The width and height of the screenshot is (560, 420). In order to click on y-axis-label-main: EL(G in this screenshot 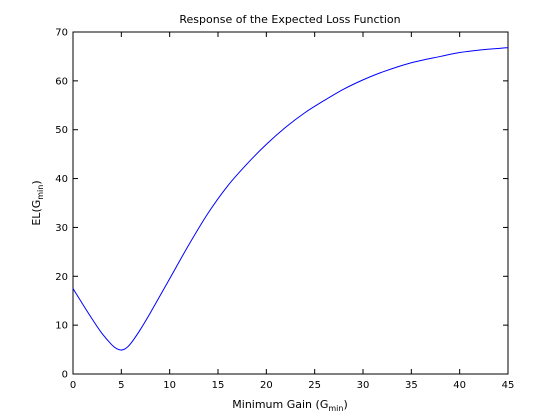, I will do `click(36, 213)`.